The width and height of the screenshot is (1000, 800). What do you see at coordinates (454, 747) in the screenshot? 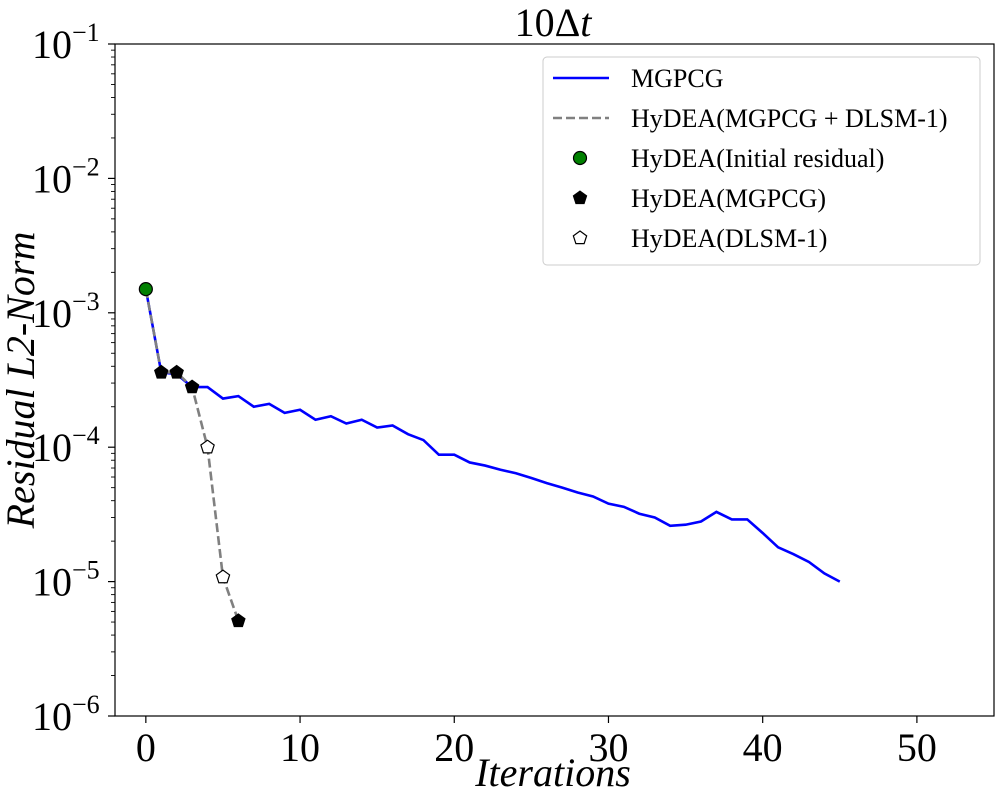
I see `x-tick-label: 20` at bounding box center [454, 747].